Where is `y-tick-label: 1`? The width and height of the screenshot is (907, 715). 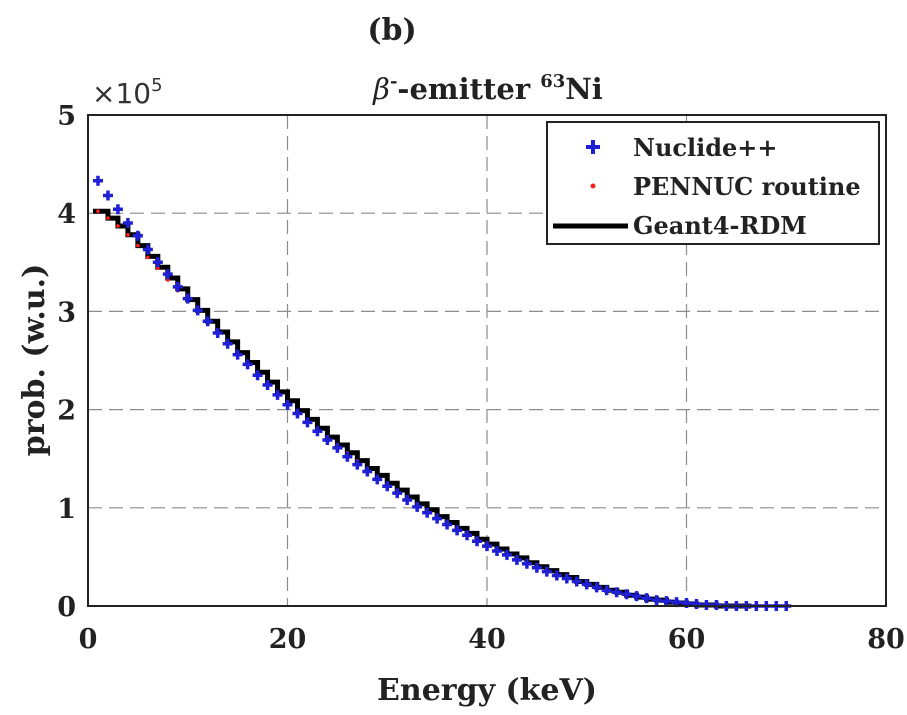
y-tick-label: 1 is located at coordinates (66, 509).